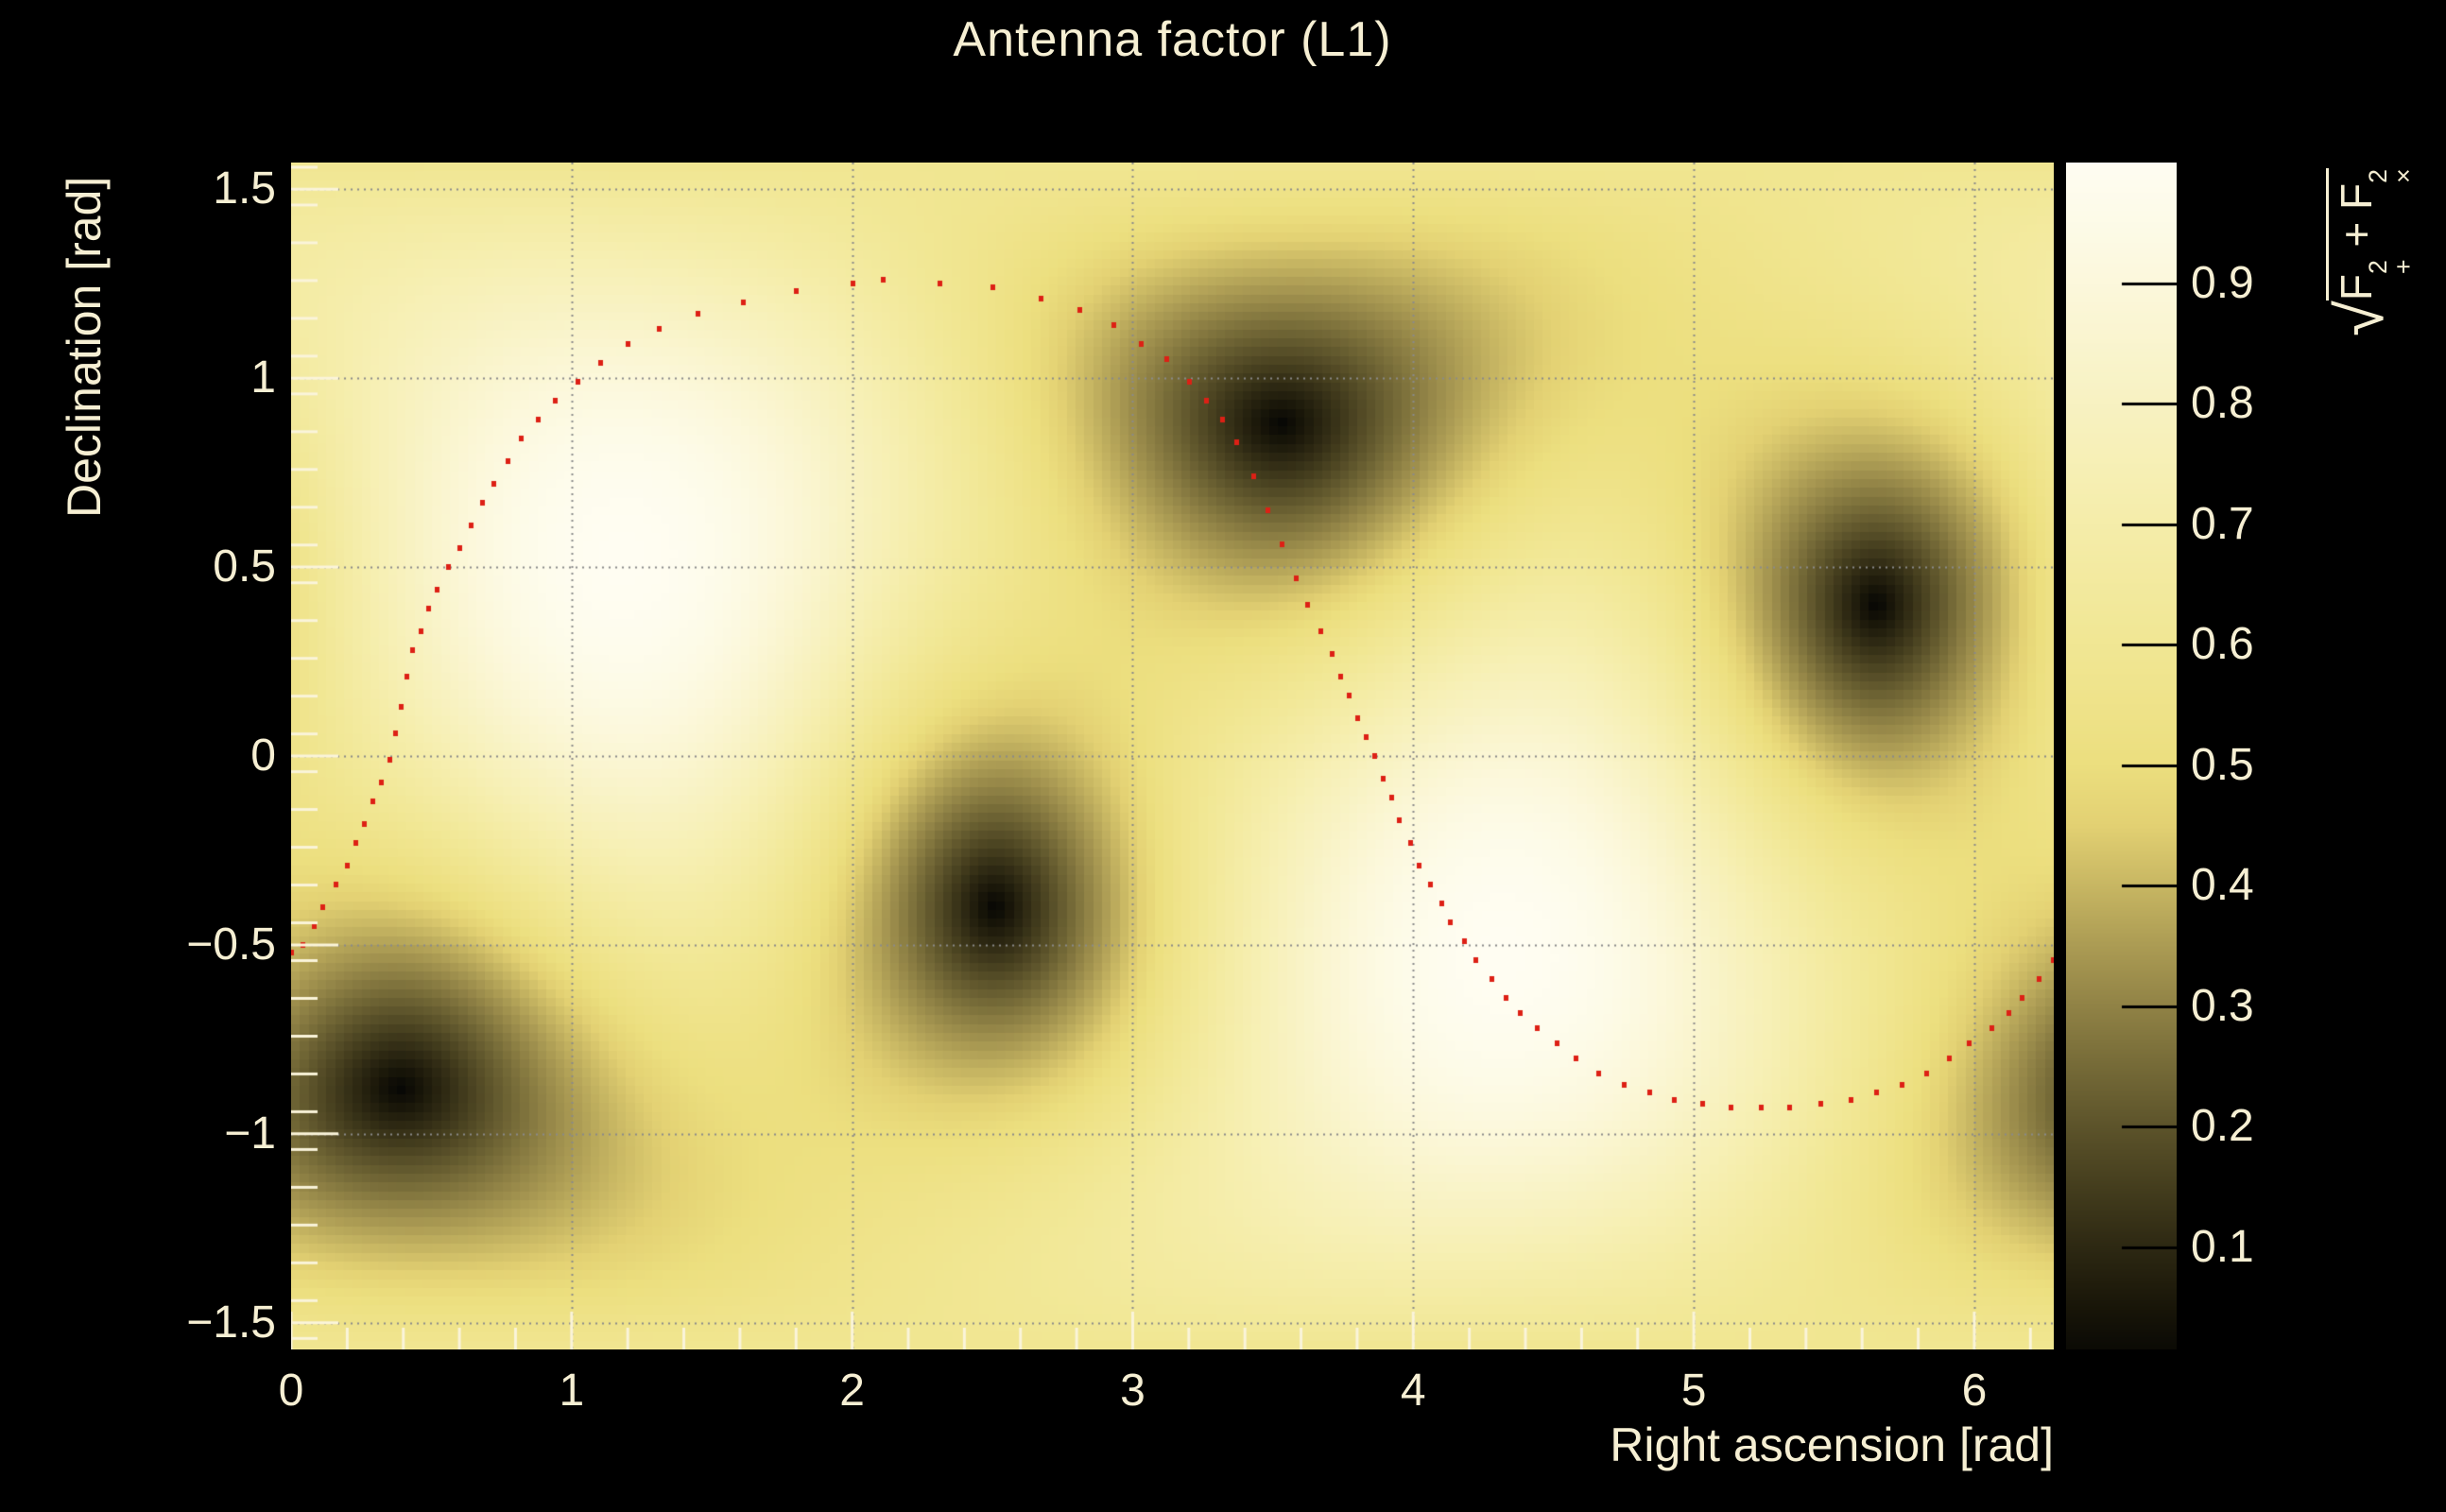  Describe the element at coordinates (250, 1133) in the screenshot. I see `y-tick-label-−1: −1` at that location.